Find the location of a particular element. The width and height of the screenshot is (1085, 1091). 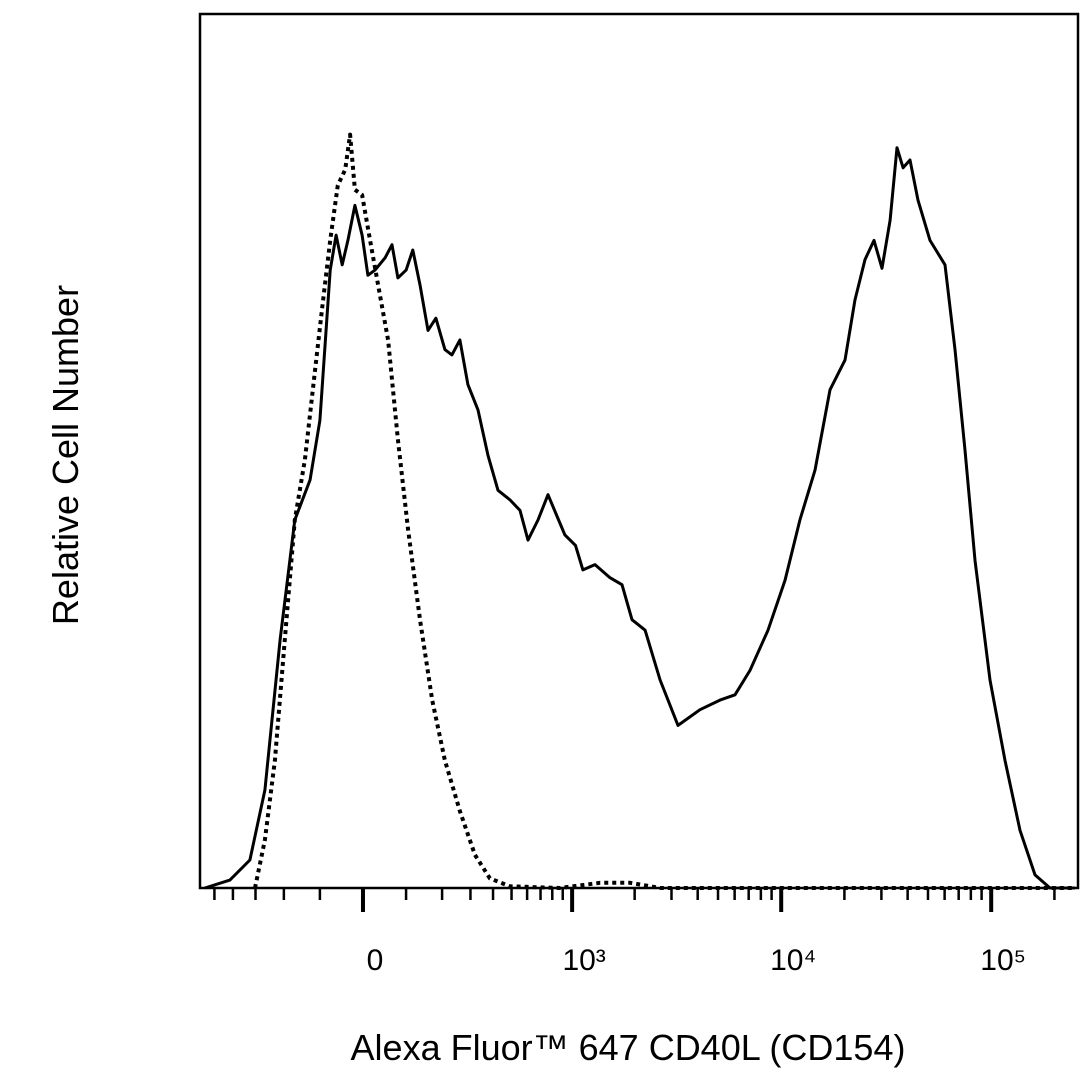

x-axis-label: Alexa Fluor™ 647 CD40L (CD154) is located at coordinates (628, 1047).